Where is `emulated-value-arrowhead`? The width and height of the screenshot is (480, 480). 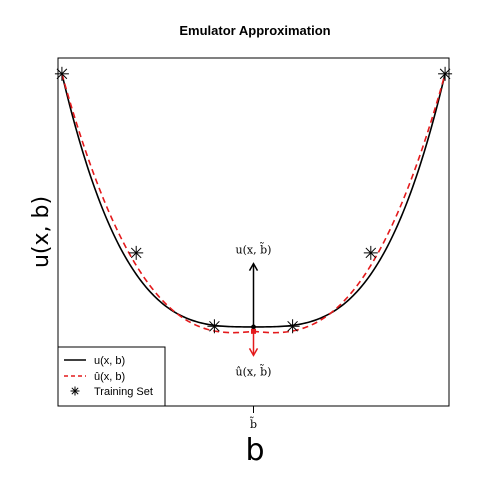
emulated-value-arrowhead is located at coordinates (253, 352).